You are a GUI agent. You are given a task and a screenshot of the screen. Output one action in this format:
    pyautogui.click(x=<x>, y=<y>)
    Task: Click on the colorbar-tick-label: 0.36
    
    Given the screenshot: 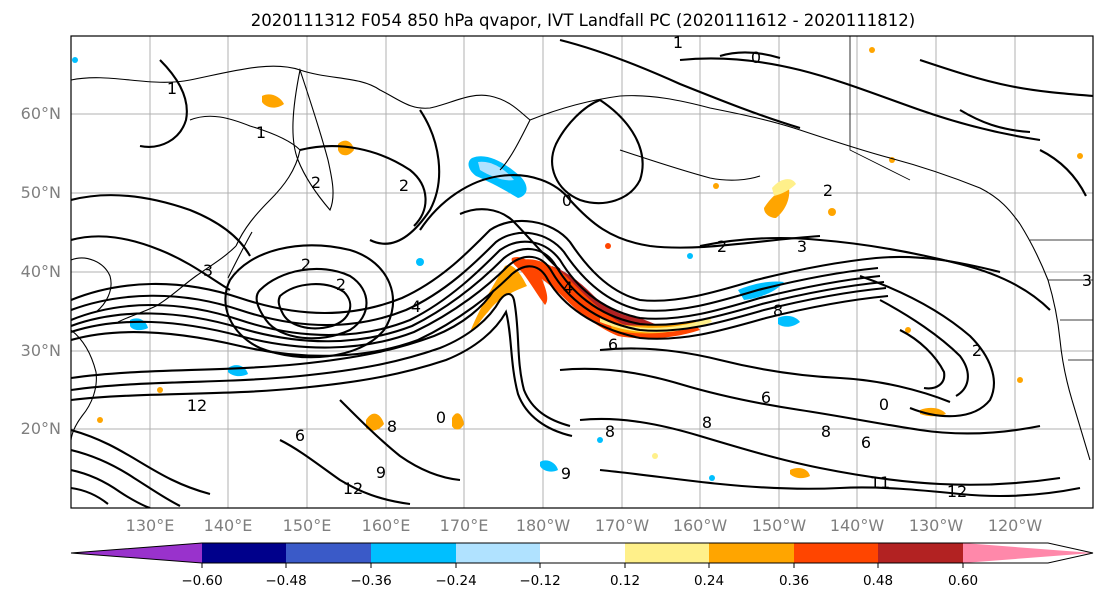 What is the action you would take?
    pyautogui.click(x=794, y=581)
    